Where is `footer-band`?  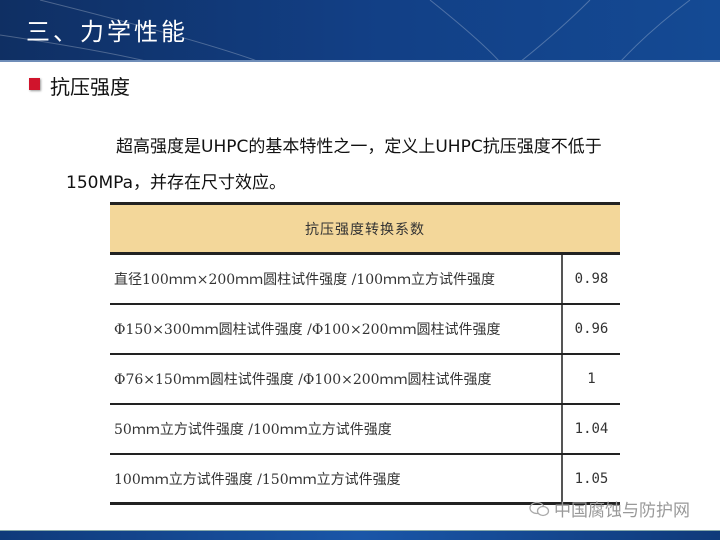
footer-band is located at coordinates (360, 535).